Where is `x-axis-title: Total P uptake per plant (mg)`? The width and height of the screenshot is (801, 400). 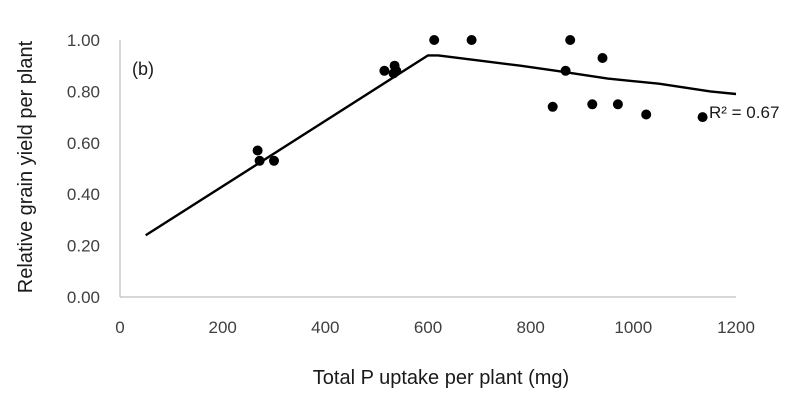
x-axis-title: Total P uptake per plant (mg) is located at coordinates (441, 378).